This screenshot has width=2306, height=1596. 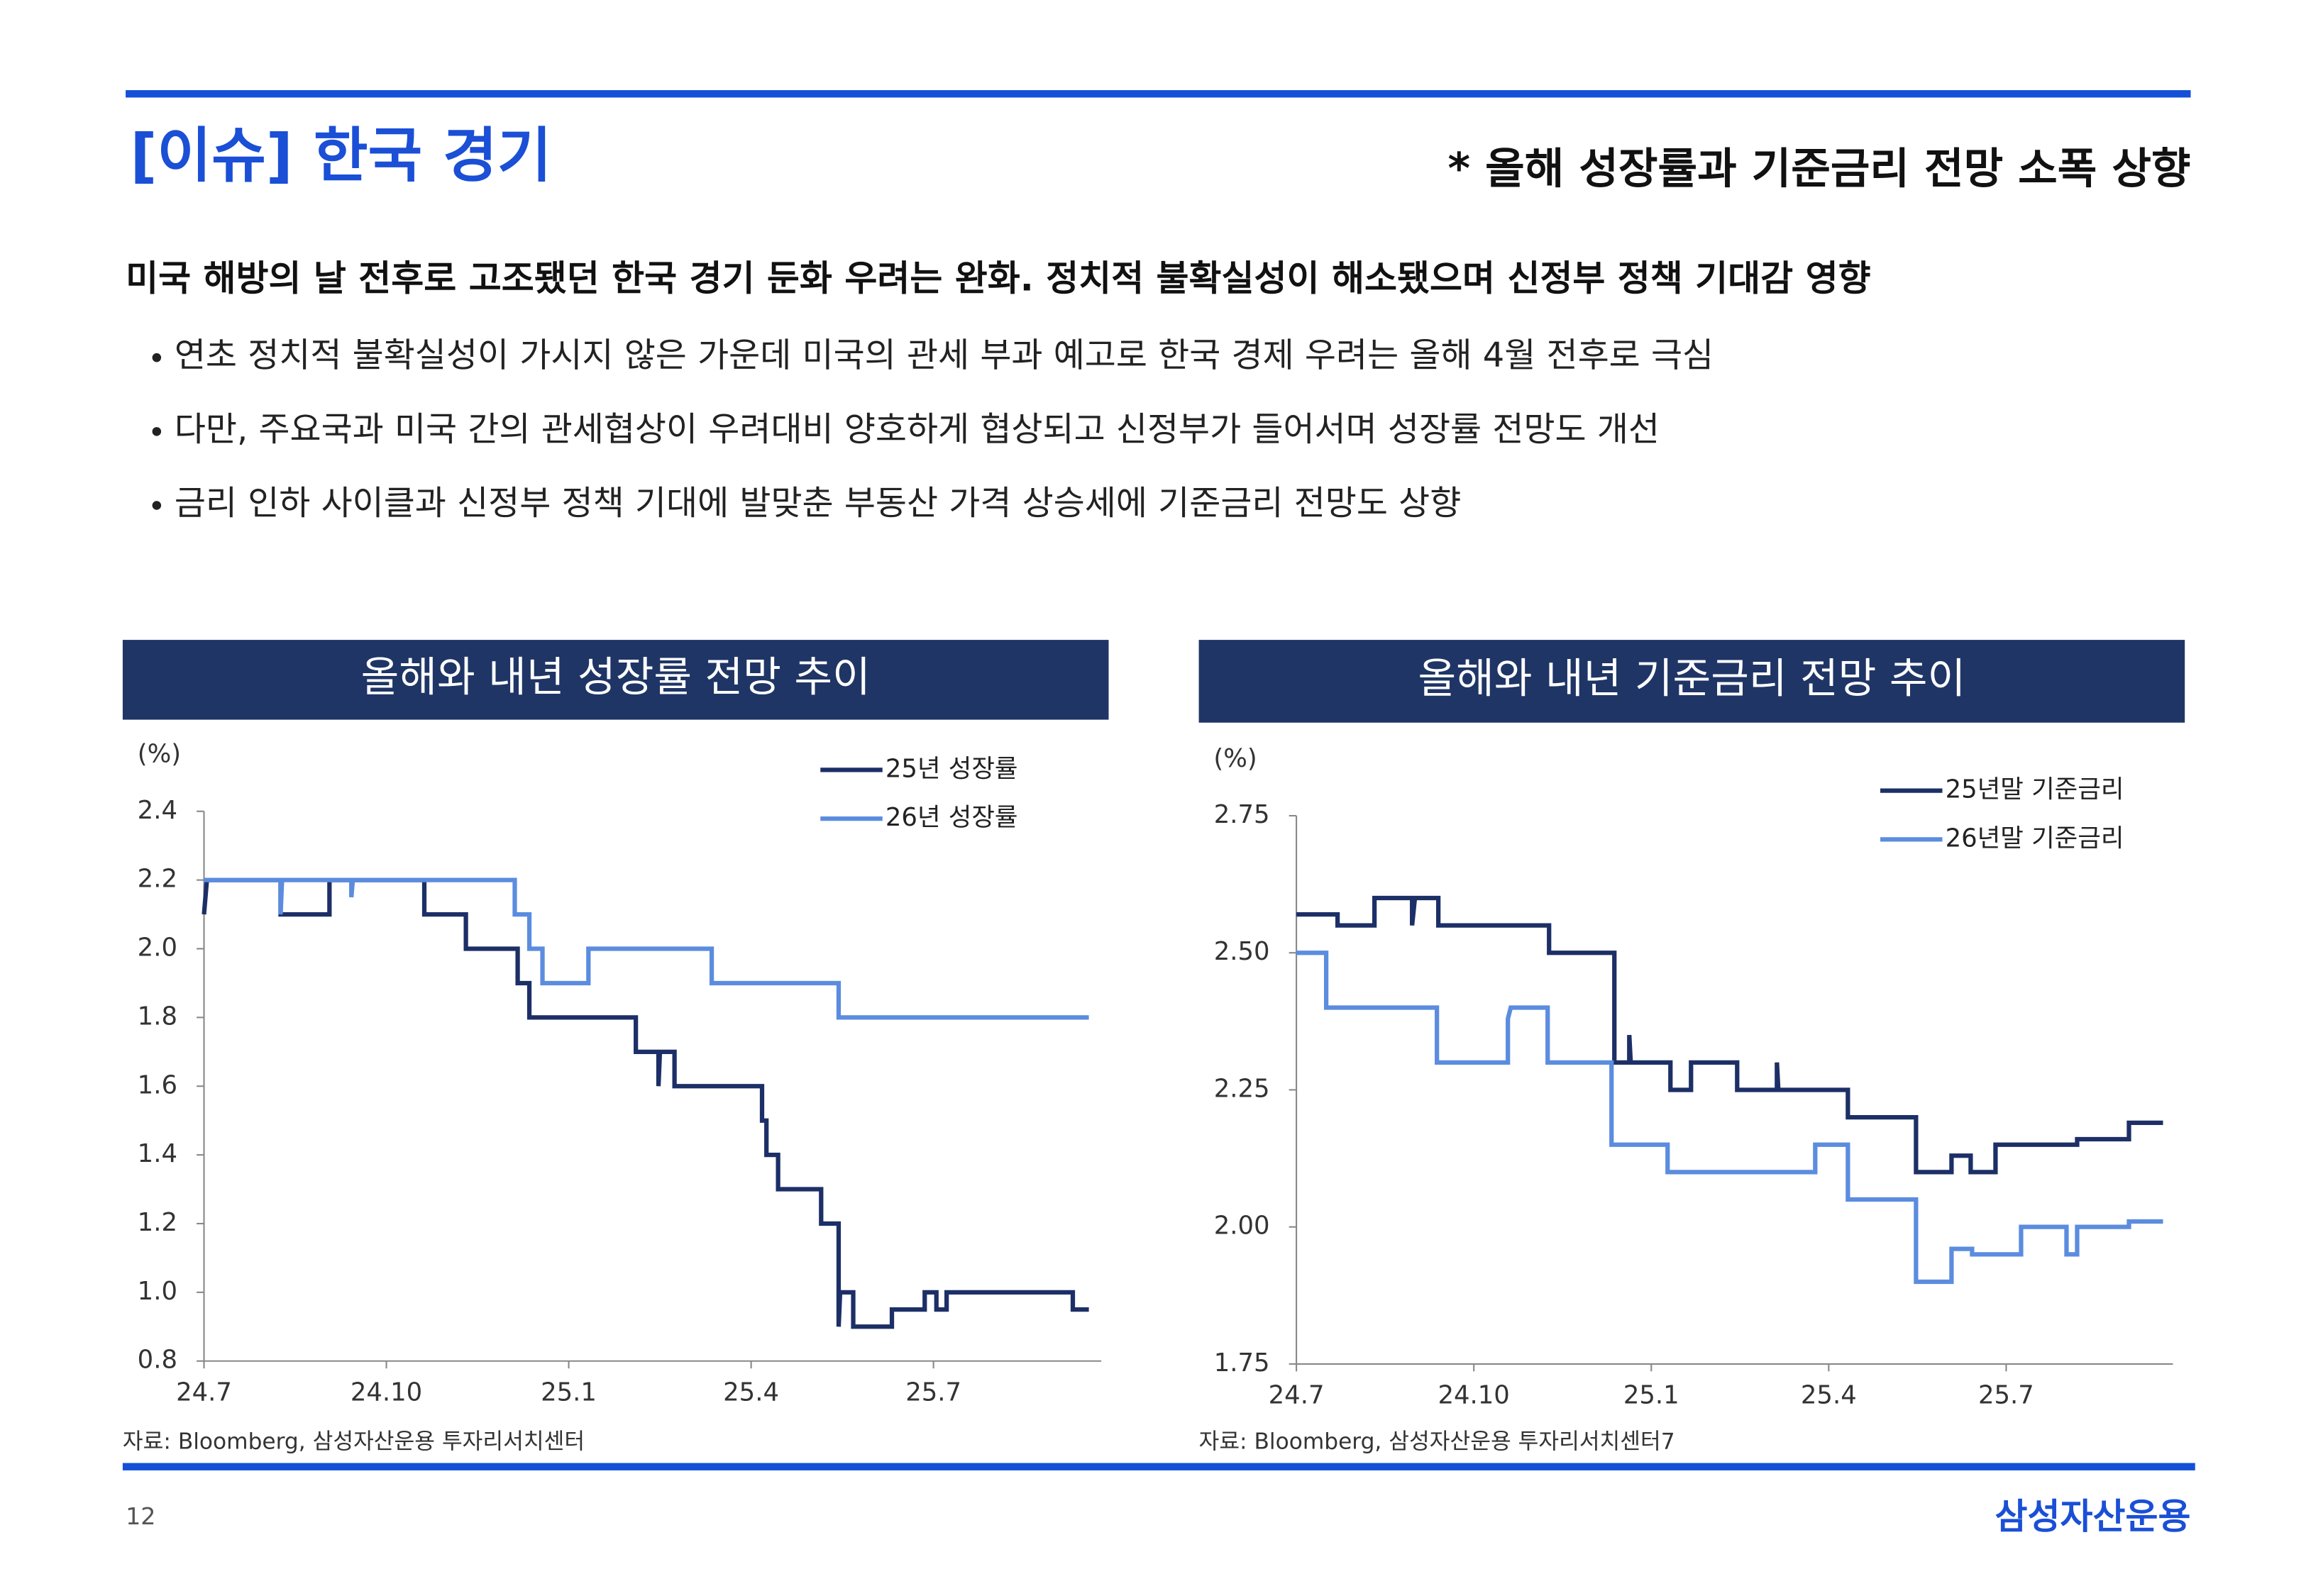 I want to click on y-tick-label: 2.2, so click(x=157, y=879).